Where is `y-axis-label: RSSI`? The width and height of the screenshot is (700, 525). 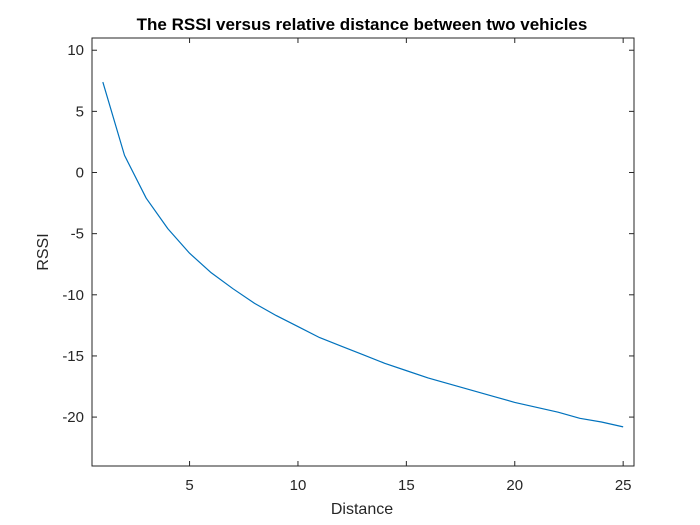
y-axis-label: RSSI is located at coordinates (43, 251).